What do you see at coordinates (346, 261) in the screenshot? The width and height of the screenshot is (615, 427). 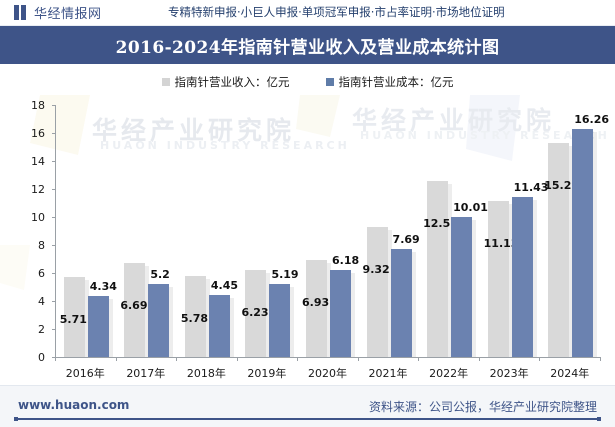 I see `data-label-cost: 6.18` at bounding box center [346, 261].